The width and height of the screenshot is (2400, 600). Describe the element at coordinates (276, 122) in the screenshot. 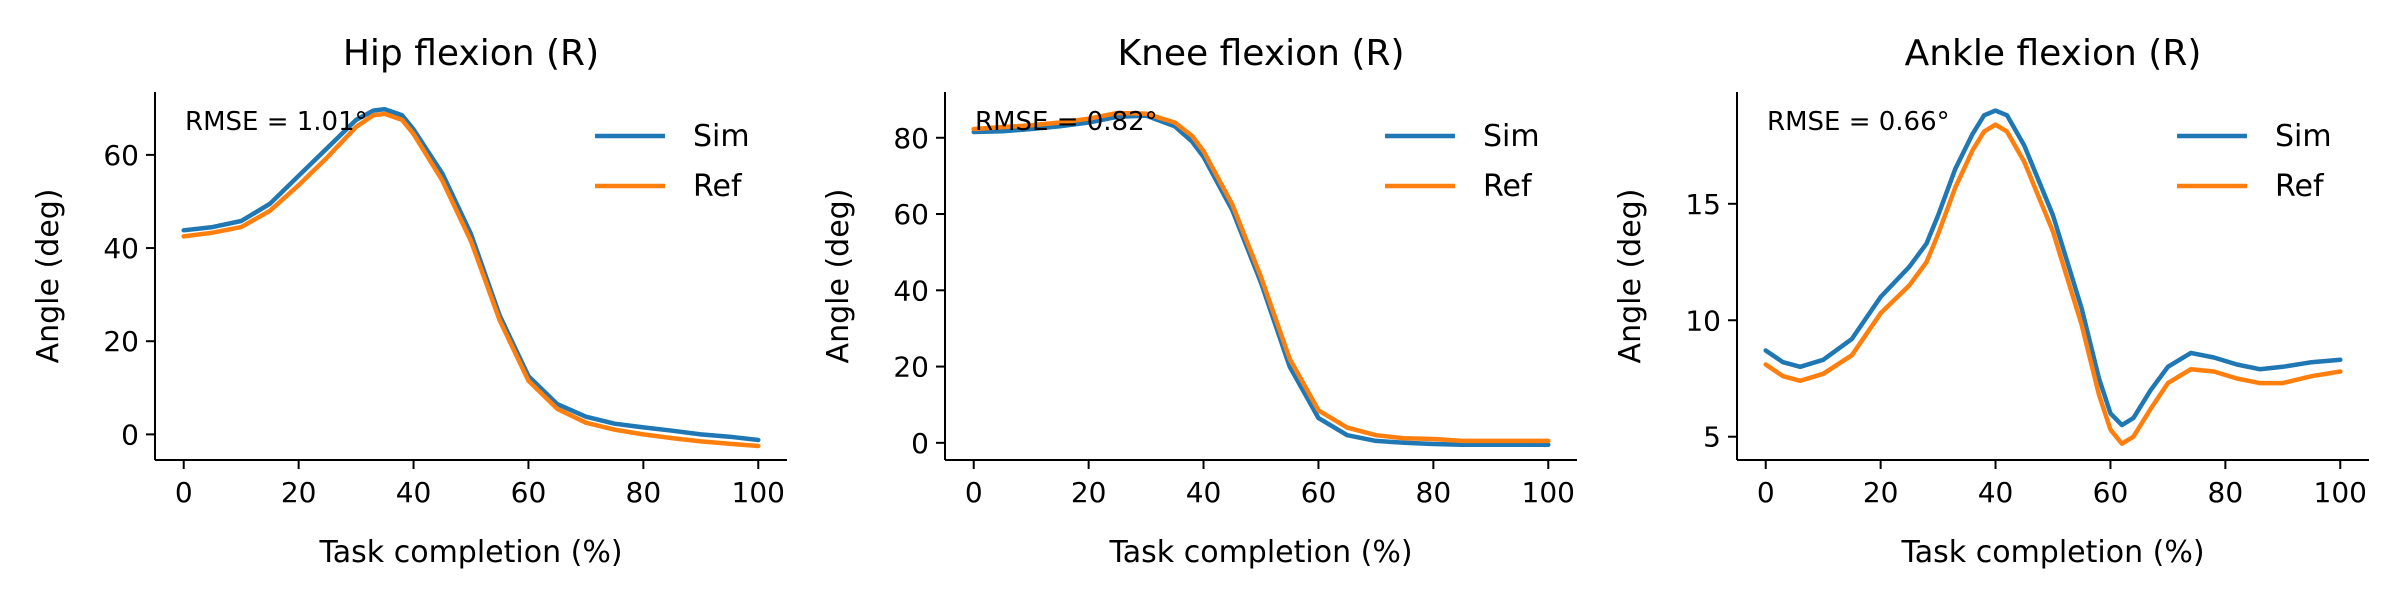

I see `rmse-annotation: RMSE = 1.01°` at that location.